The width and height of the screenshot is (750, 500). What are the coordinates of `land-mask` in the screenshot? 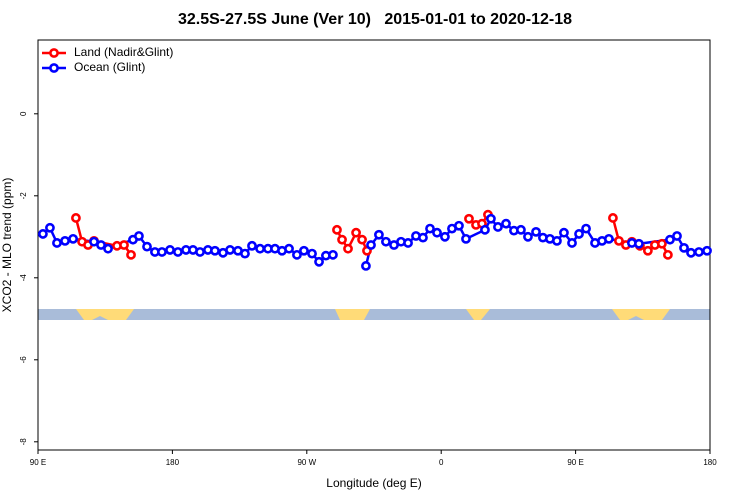 It's located at (374, 314).